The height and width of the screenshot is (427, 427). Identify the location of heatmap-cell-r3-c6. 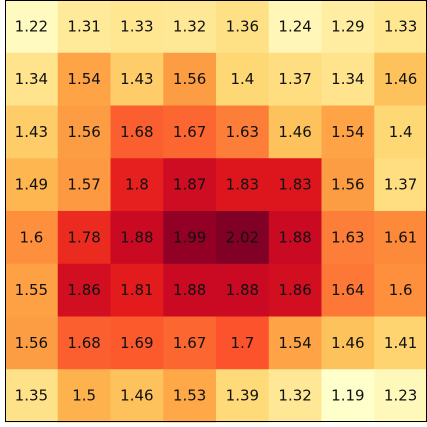
(348, 185).